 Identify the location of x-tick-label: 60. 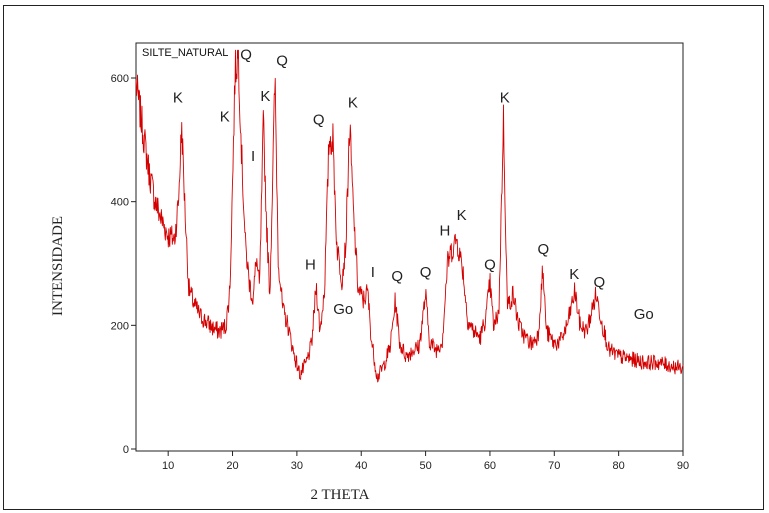
(490, 466).